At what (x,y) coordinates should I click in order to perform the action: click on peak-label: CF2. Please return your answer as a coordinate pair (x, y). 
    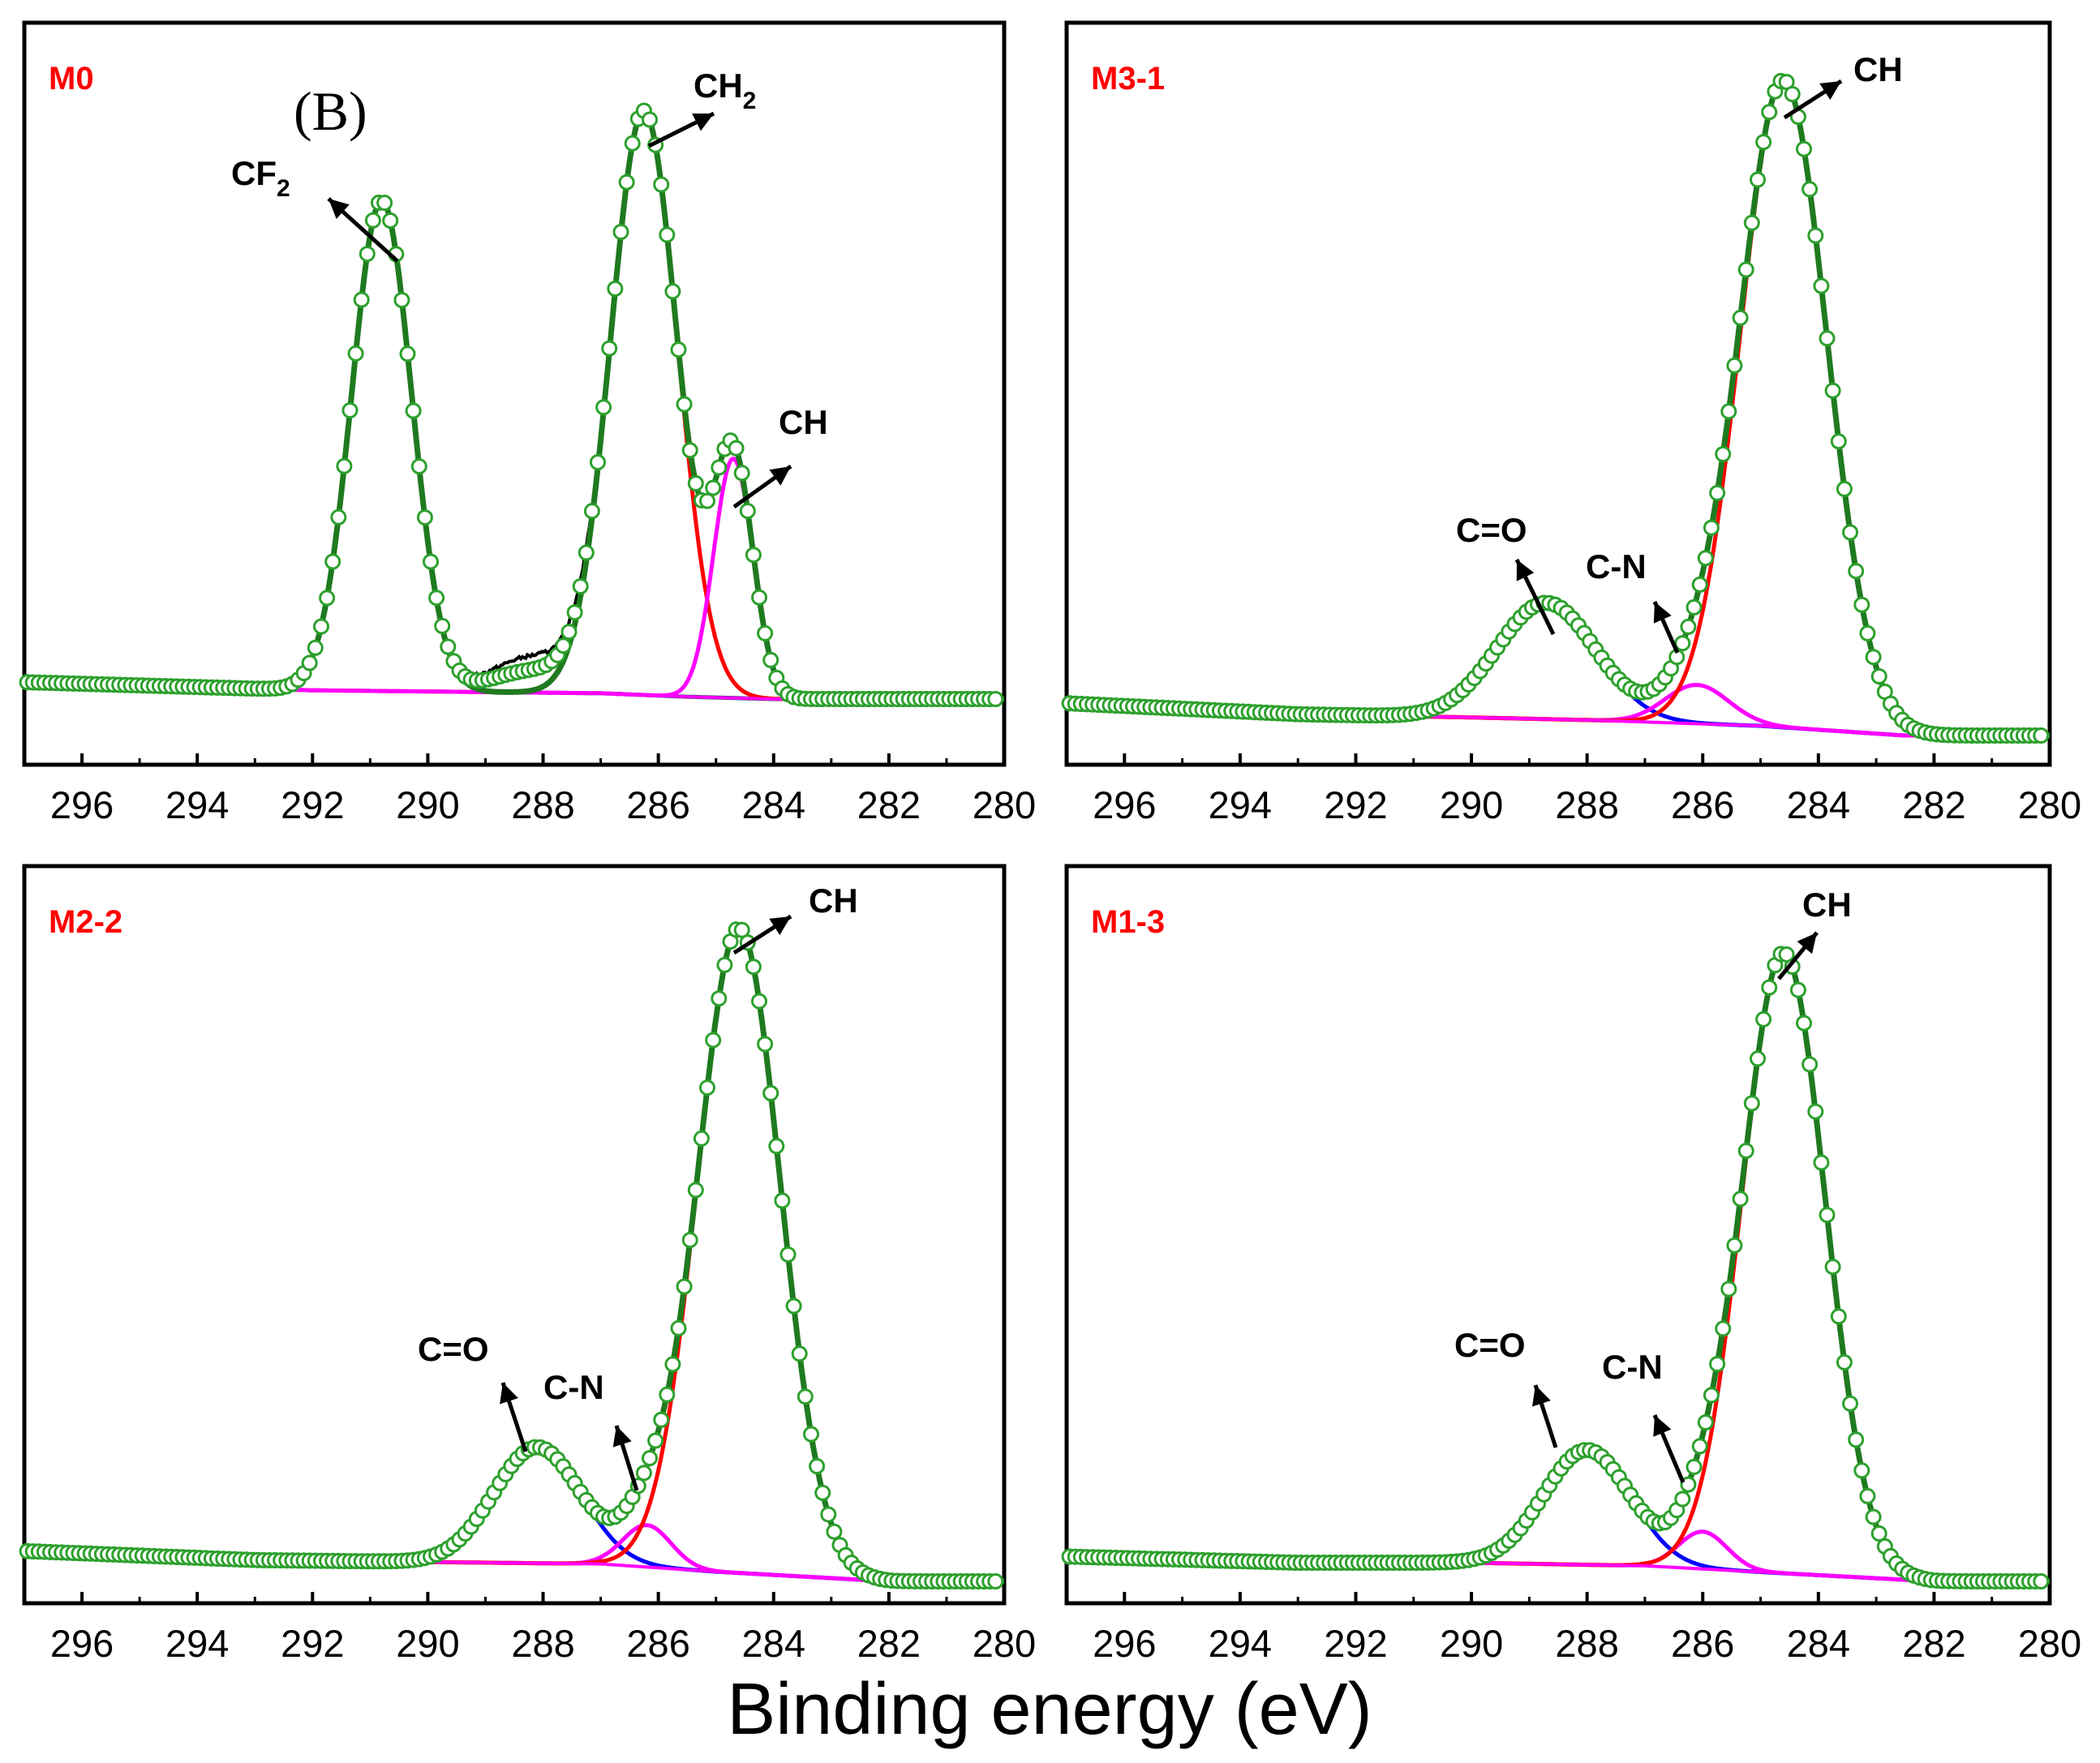
    Looking at the image, I should click on (260, 178).